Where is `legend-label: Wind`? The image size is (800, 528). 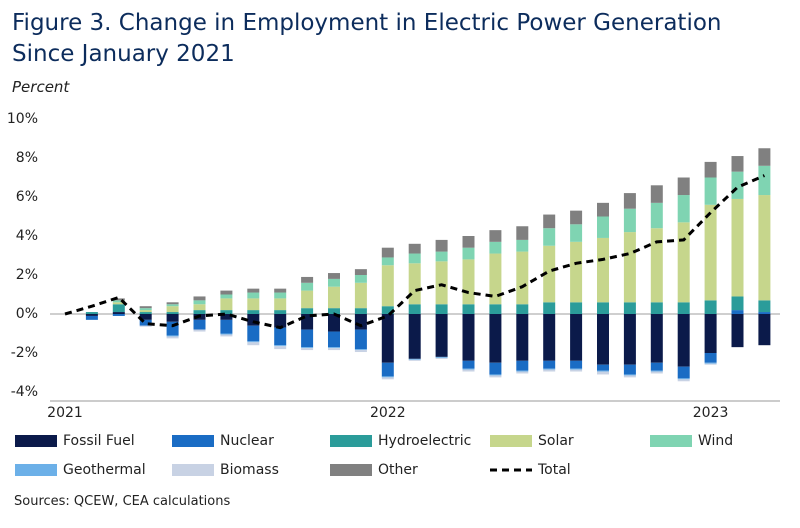
legend-label: Wind is located at coordinates (715, 441).